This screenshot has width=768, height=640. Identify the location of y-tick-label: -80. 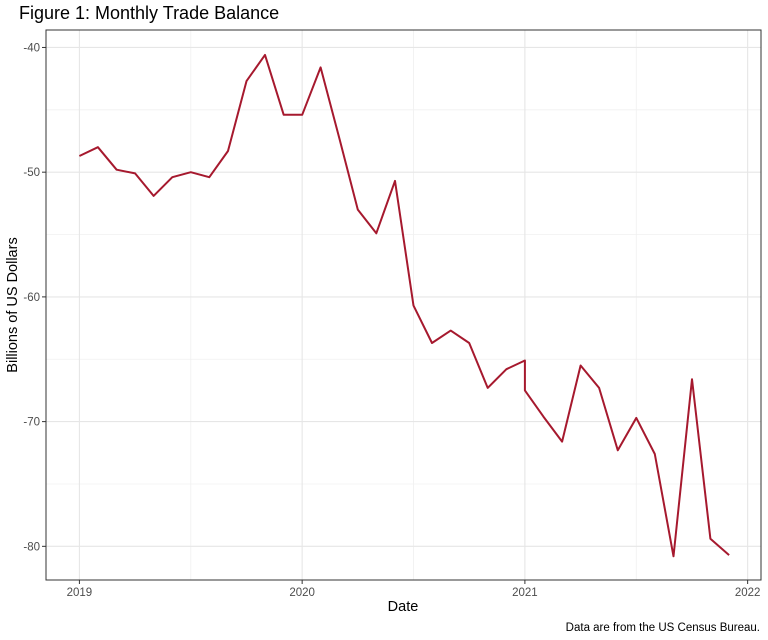
(31, 547).